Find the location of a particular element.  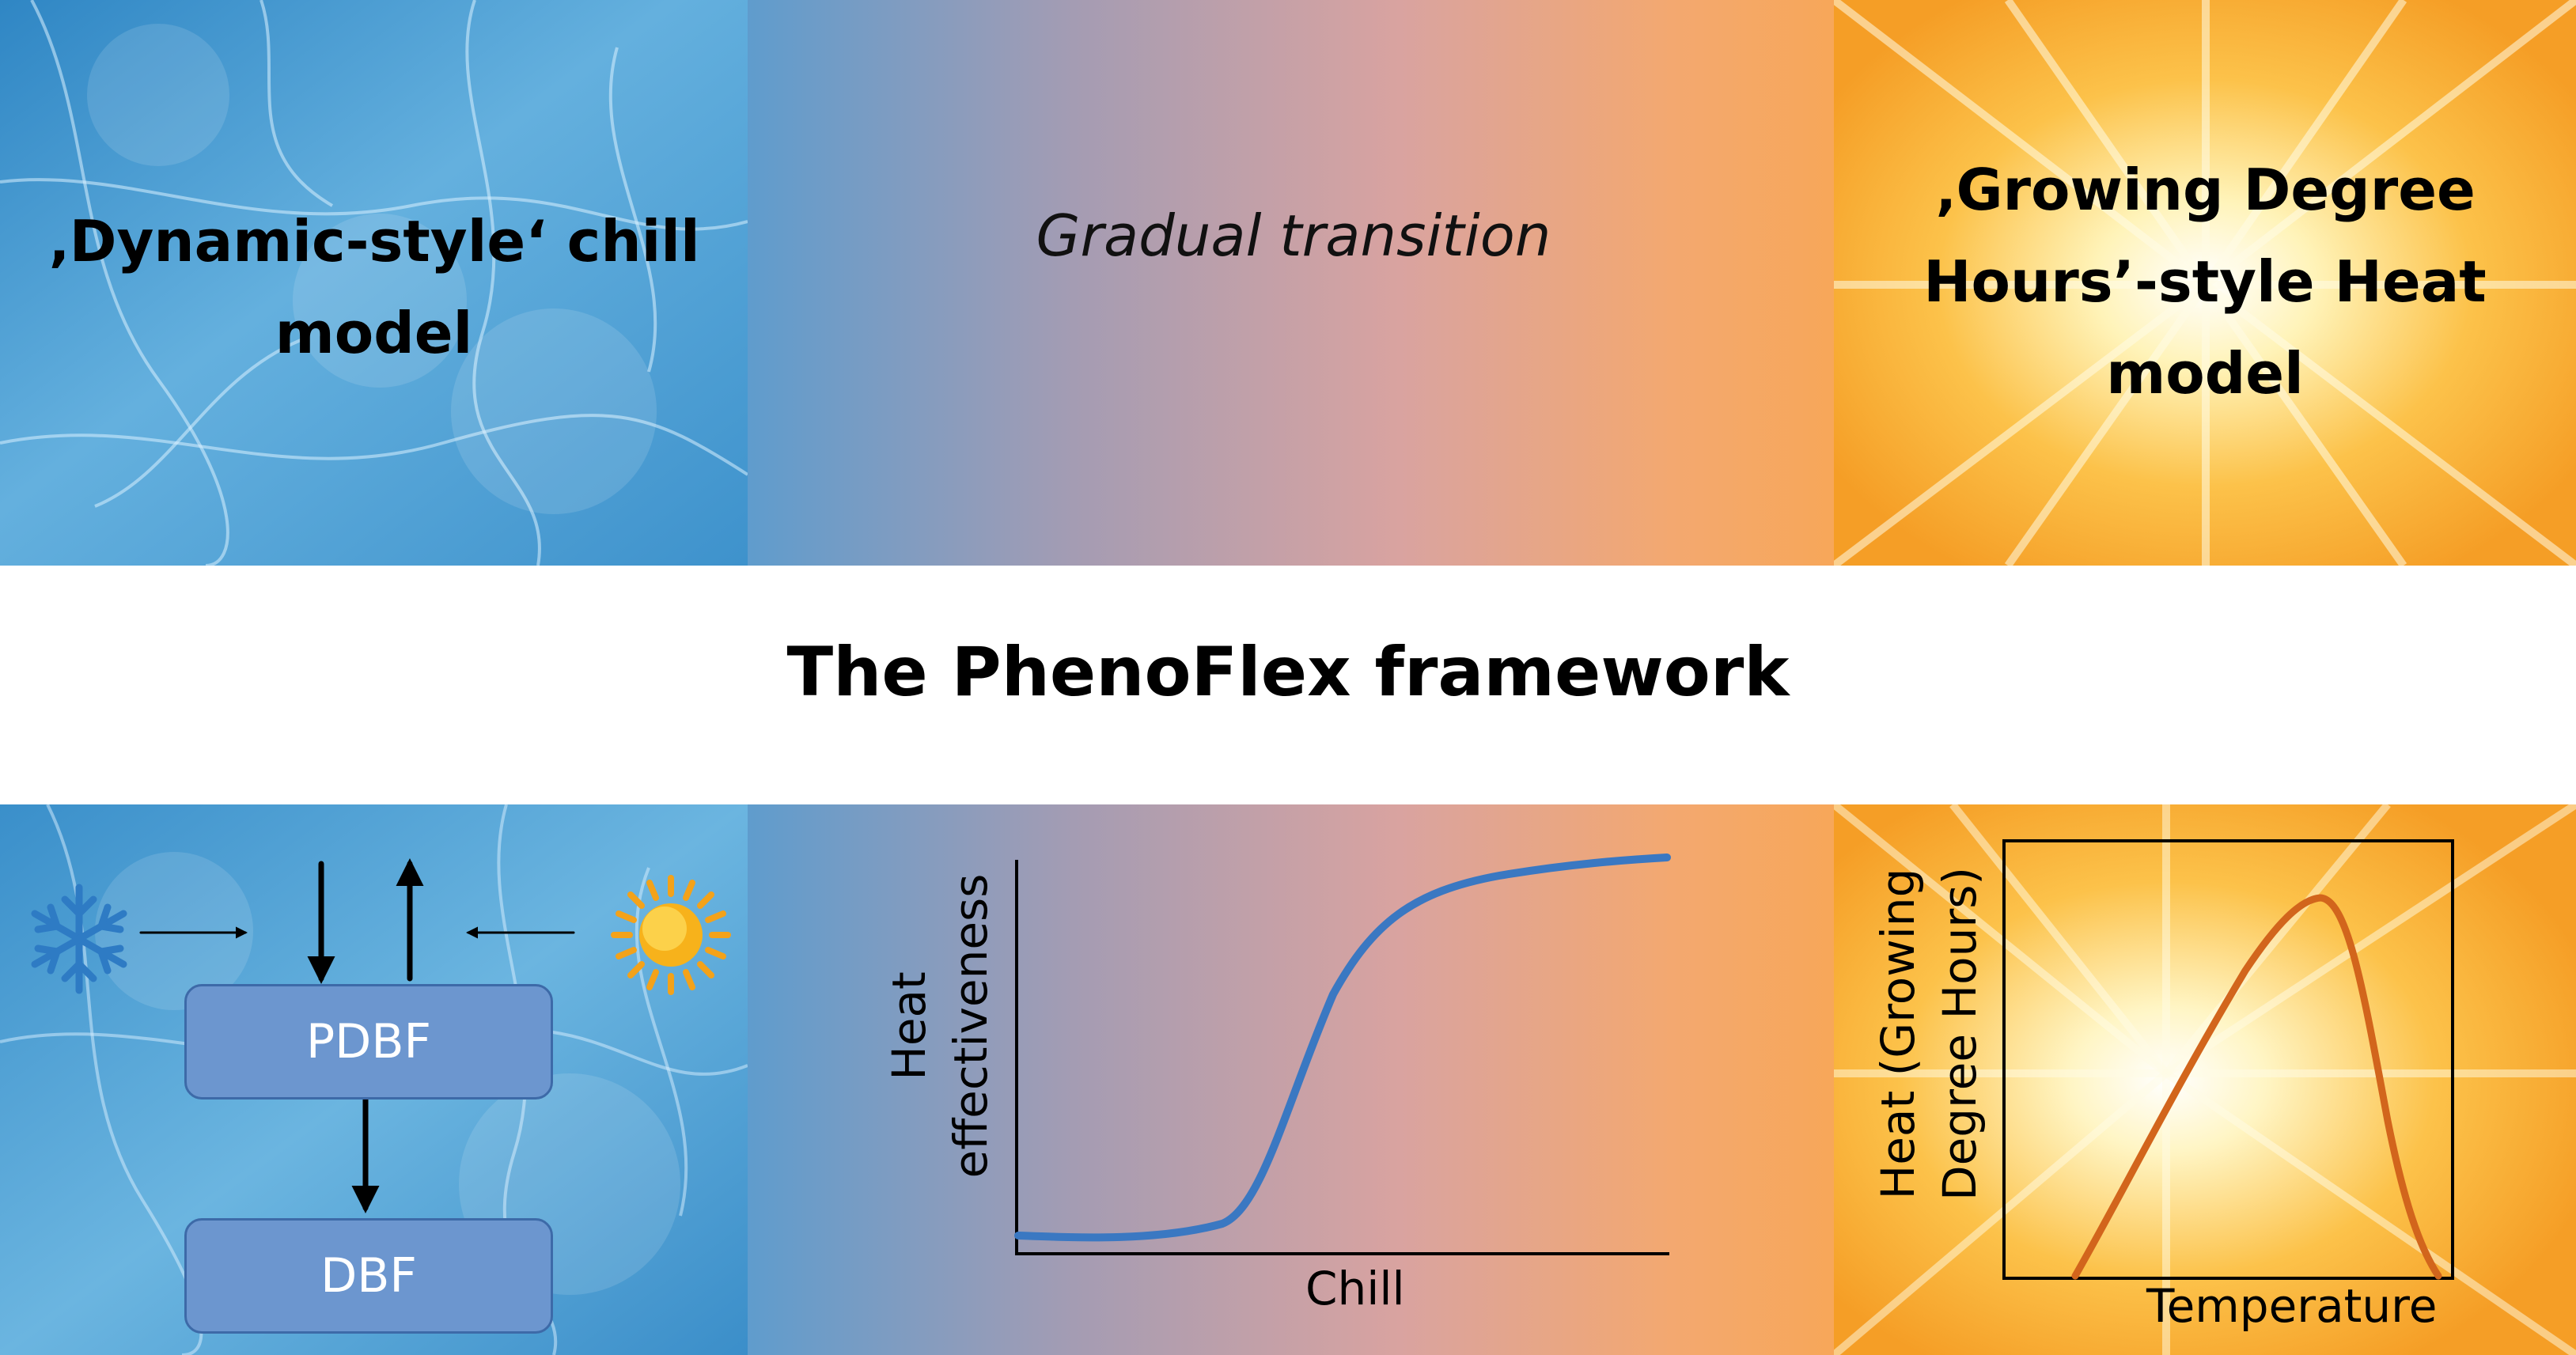

heat-effectiveness-chart is located at coordinates (1342, 1054).